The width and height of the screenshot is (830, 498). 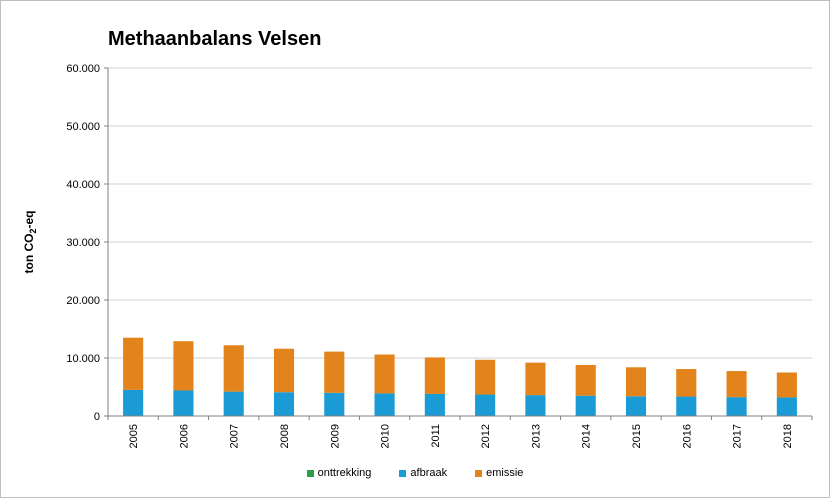 I want to click on y-tick-label: 30.000, so click(x=83, y=243).